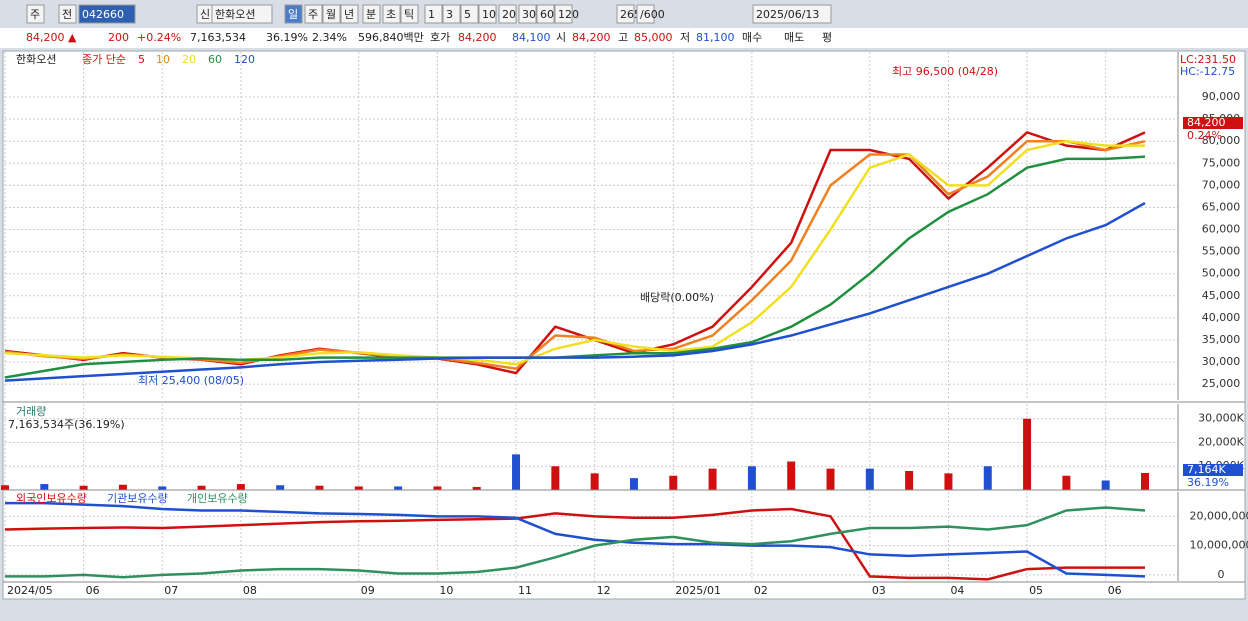  I want to click on toolbar-text: 분, so click(371, 14).